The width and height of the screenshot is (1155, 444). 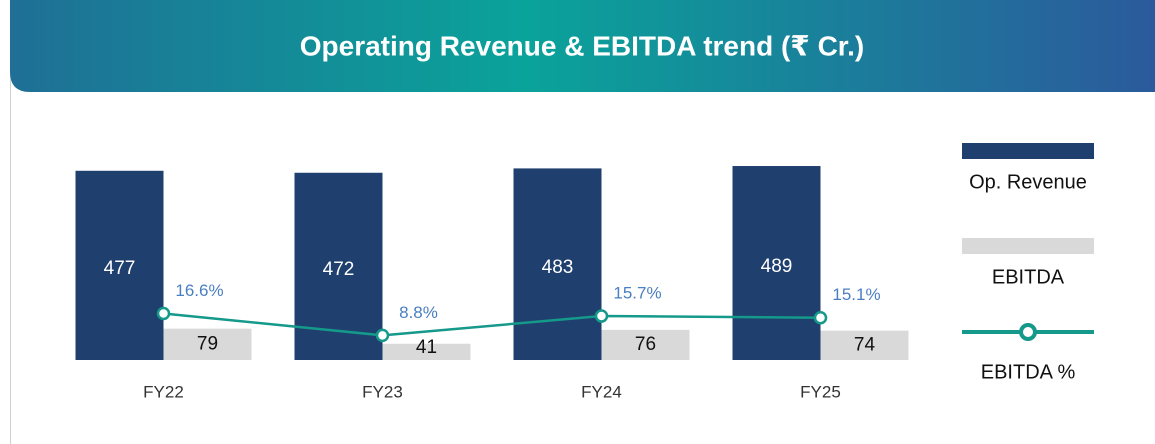 What do you see at coordinates (339, 269) in the screenshot?
I see `data-label: 472` at bounding box center [339, 269].